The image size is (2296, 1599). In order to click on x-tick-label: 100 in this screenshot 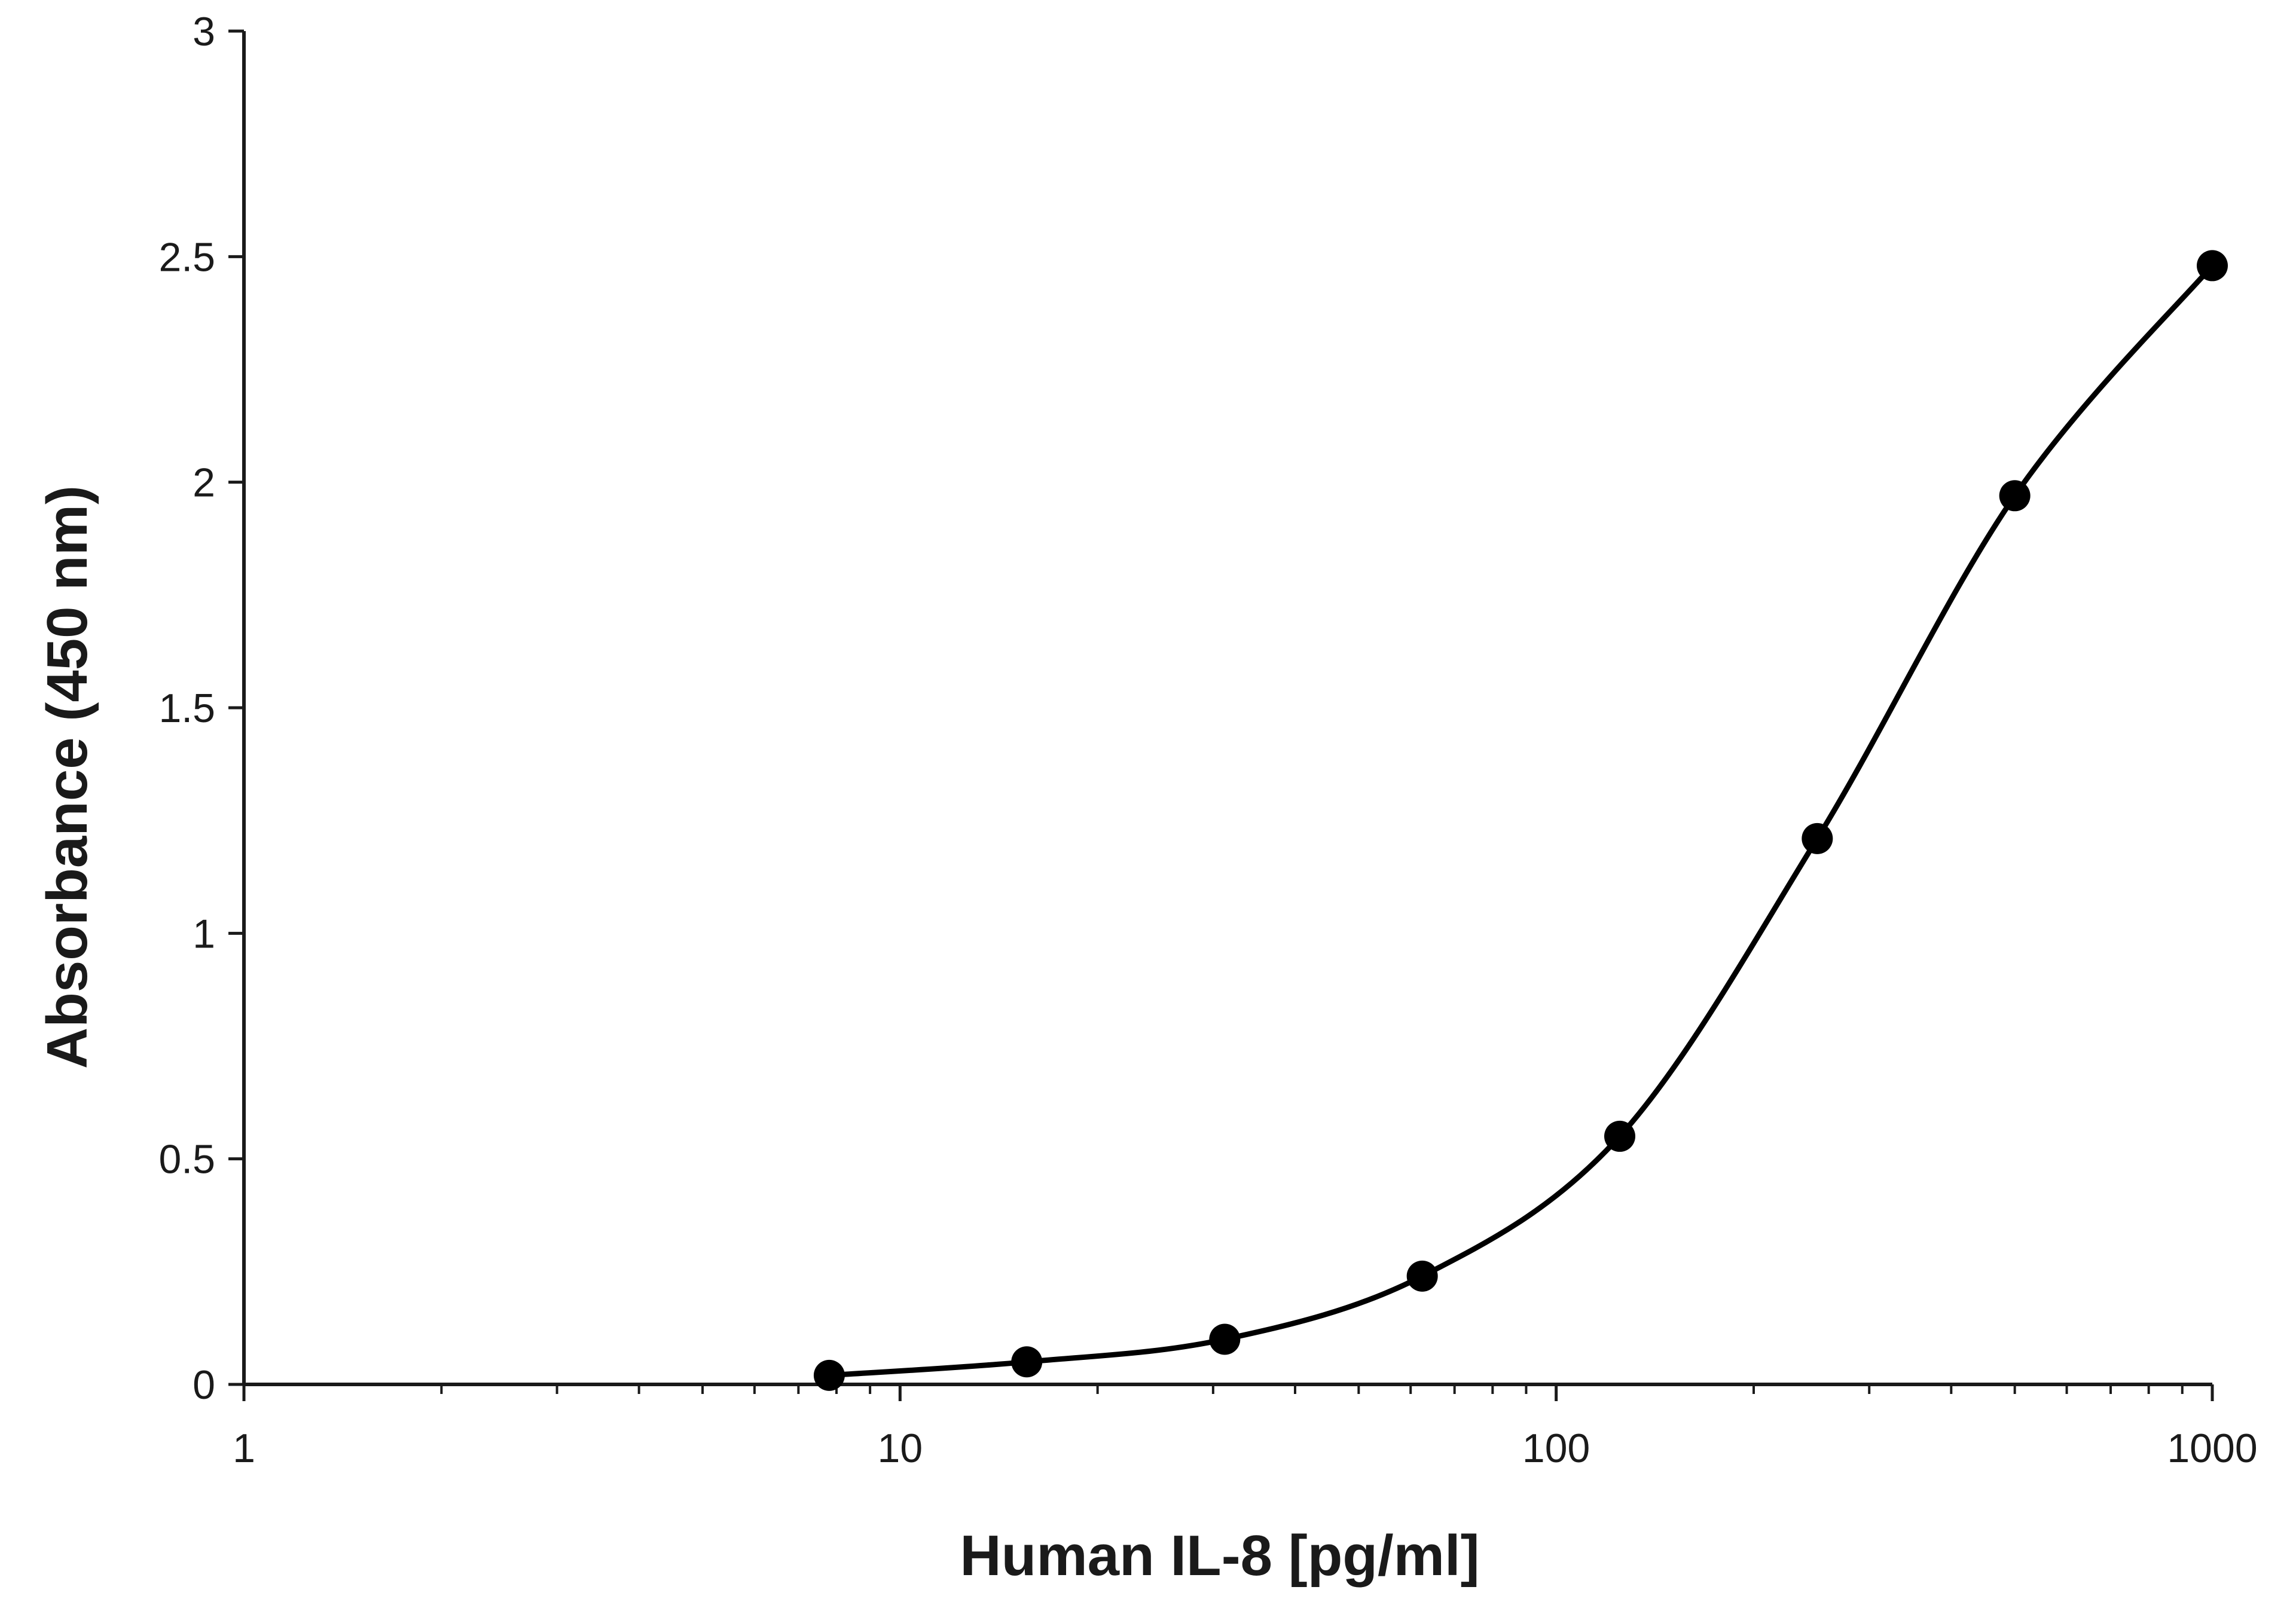, I will do `click(1556, 1448)`.